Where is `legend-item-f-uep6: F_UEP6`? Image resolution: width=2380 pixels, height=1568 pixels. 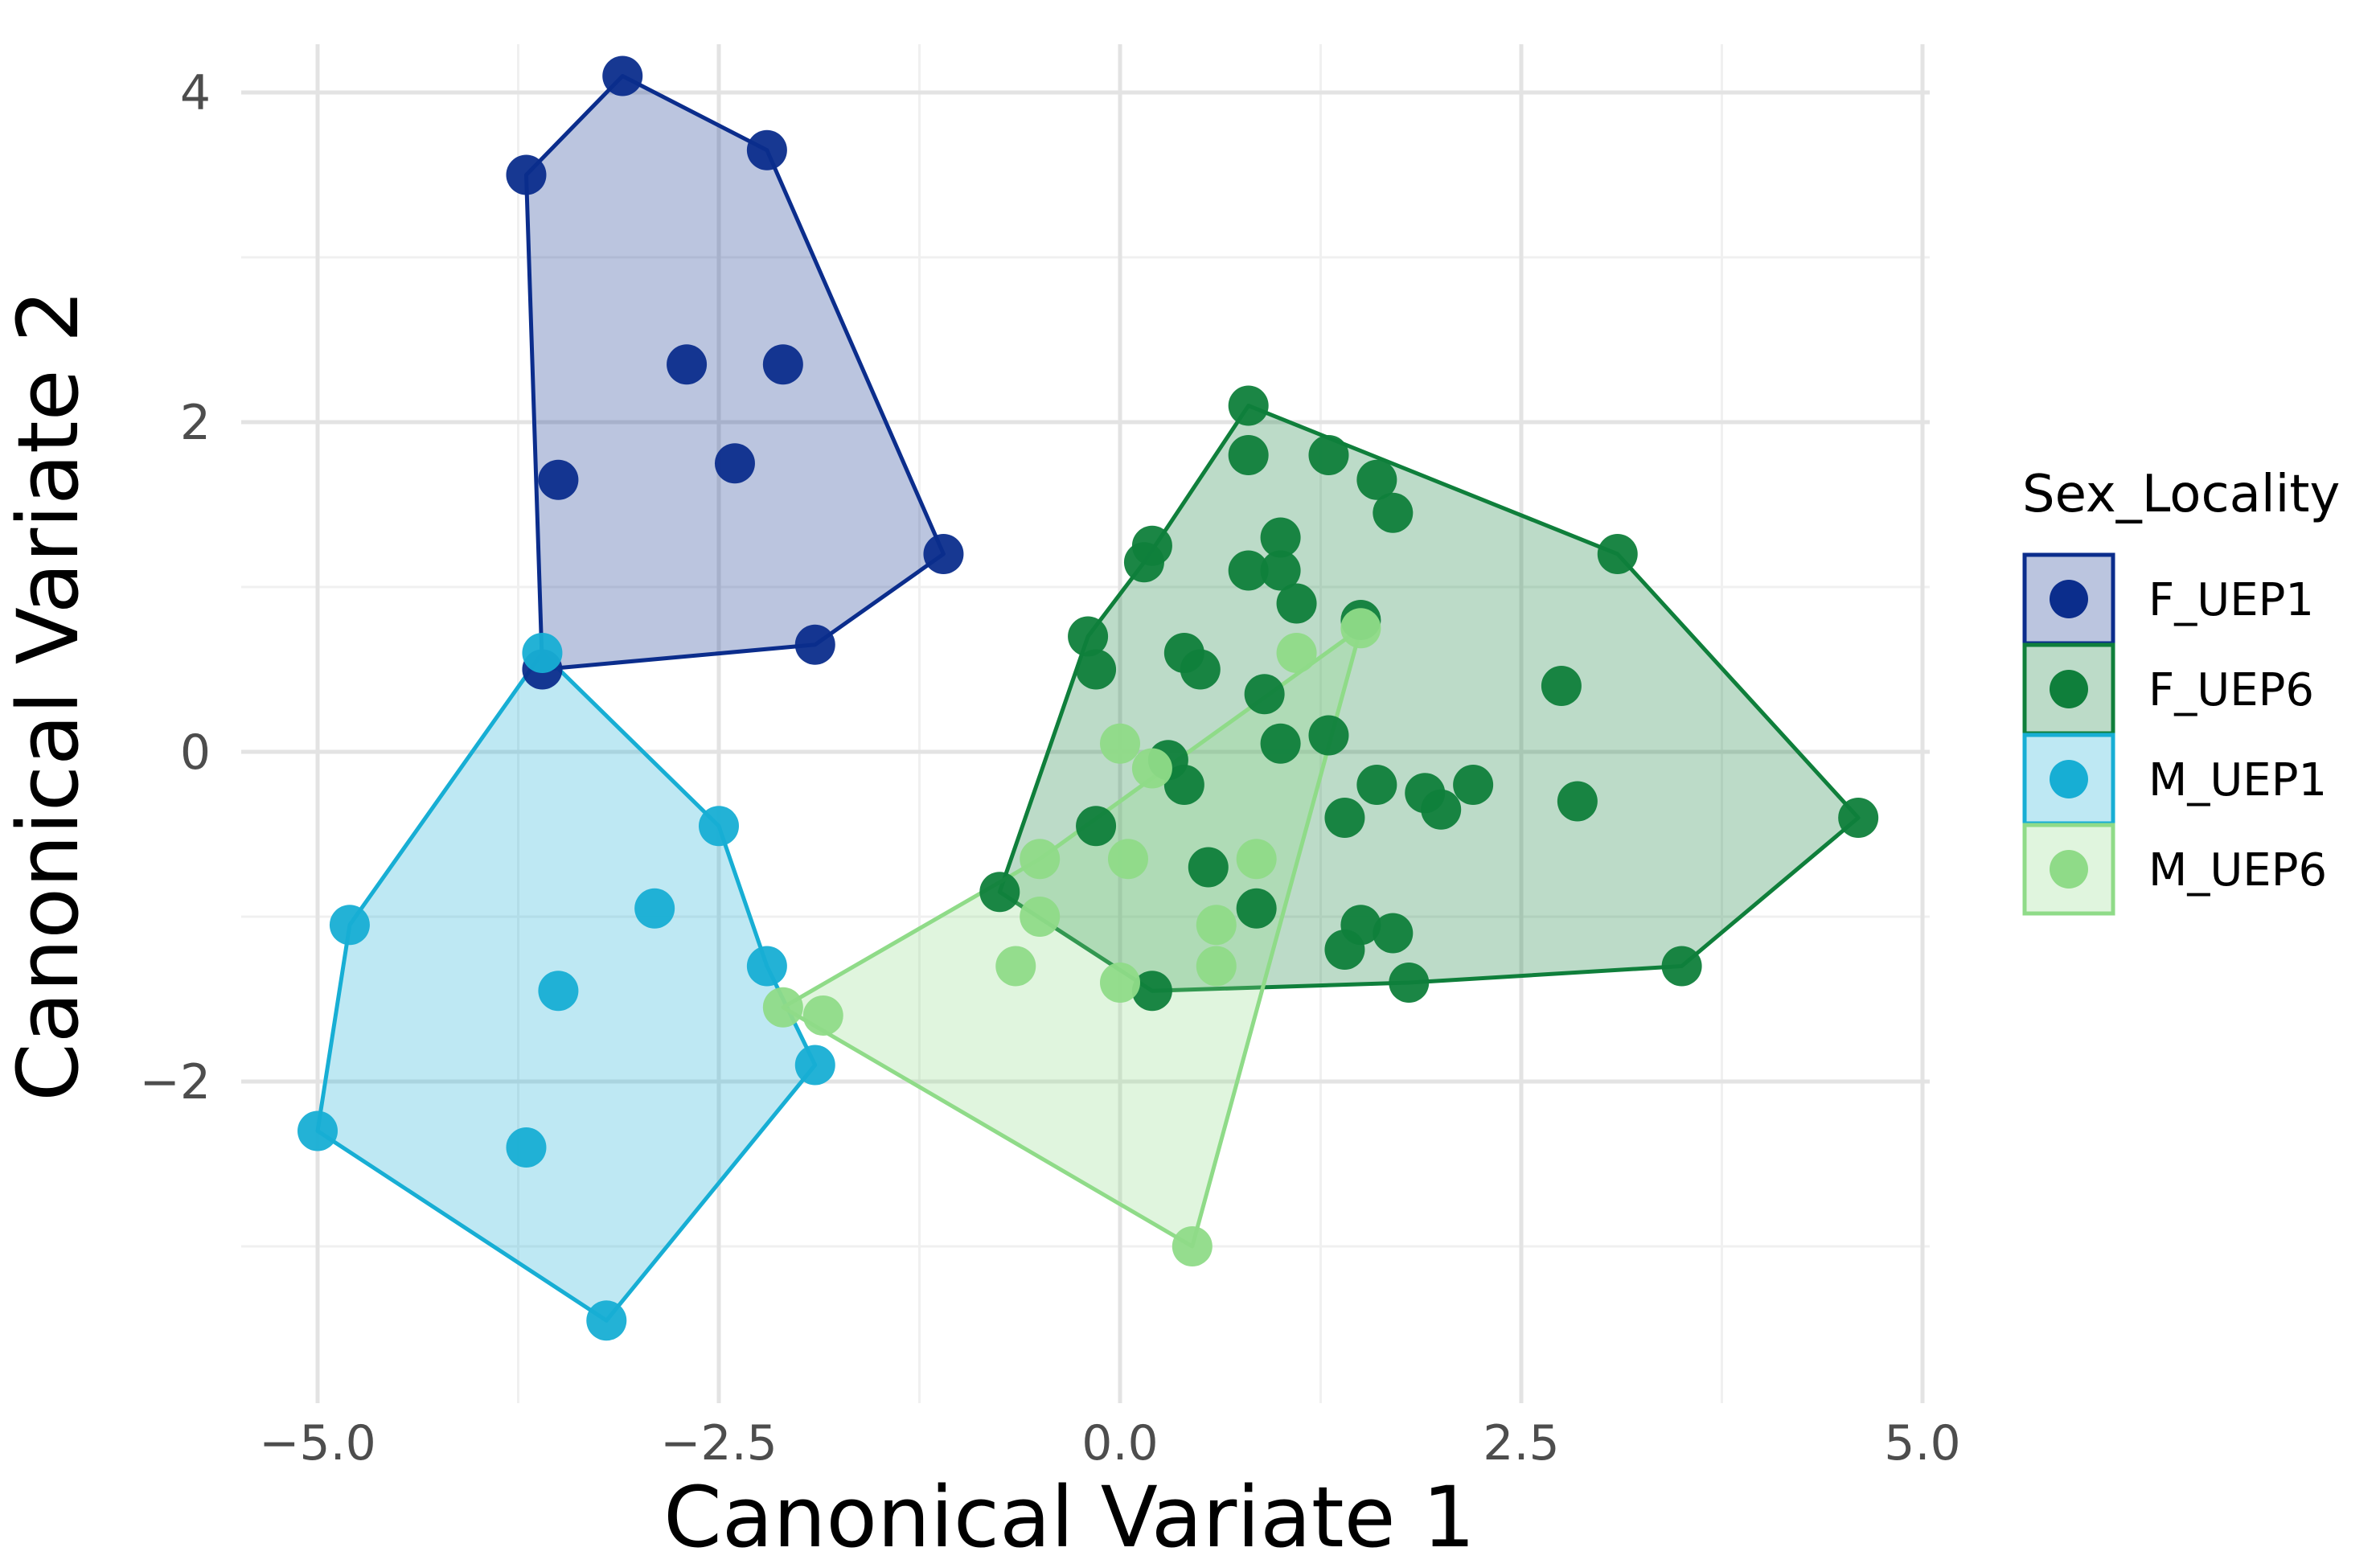 legend-item-f-uep6: F_UEP6 is located at coordinates (2168, 689).